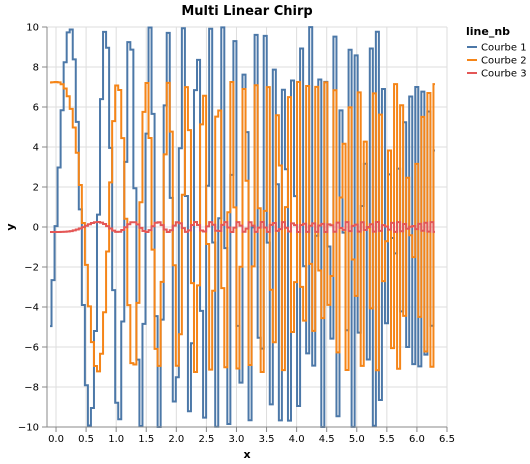 This screenshot has height=464, width=530. What do you see at coordinates (417, 439) in the screenshot?
I see `x-tick-label: 6.0` at bounding box center [417, 439].